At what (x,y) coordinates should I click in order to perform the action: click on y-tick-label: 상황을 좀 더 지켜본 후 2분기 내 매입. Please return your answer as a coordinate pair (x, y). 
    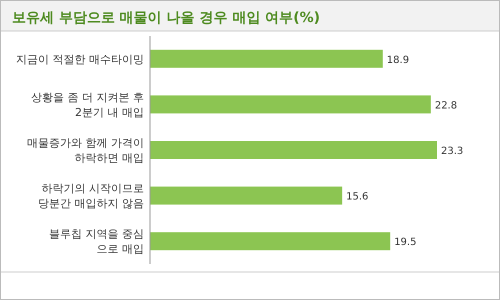
    Looking at the image, I should click on (87, 104).